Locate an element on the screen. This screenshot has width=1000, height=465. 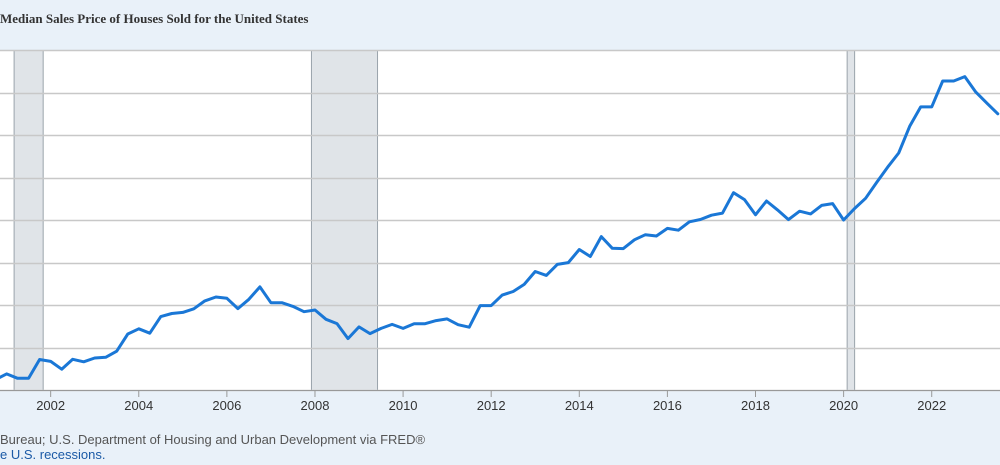
x-tick-label: 2022 is located at coordinates (931, 405).